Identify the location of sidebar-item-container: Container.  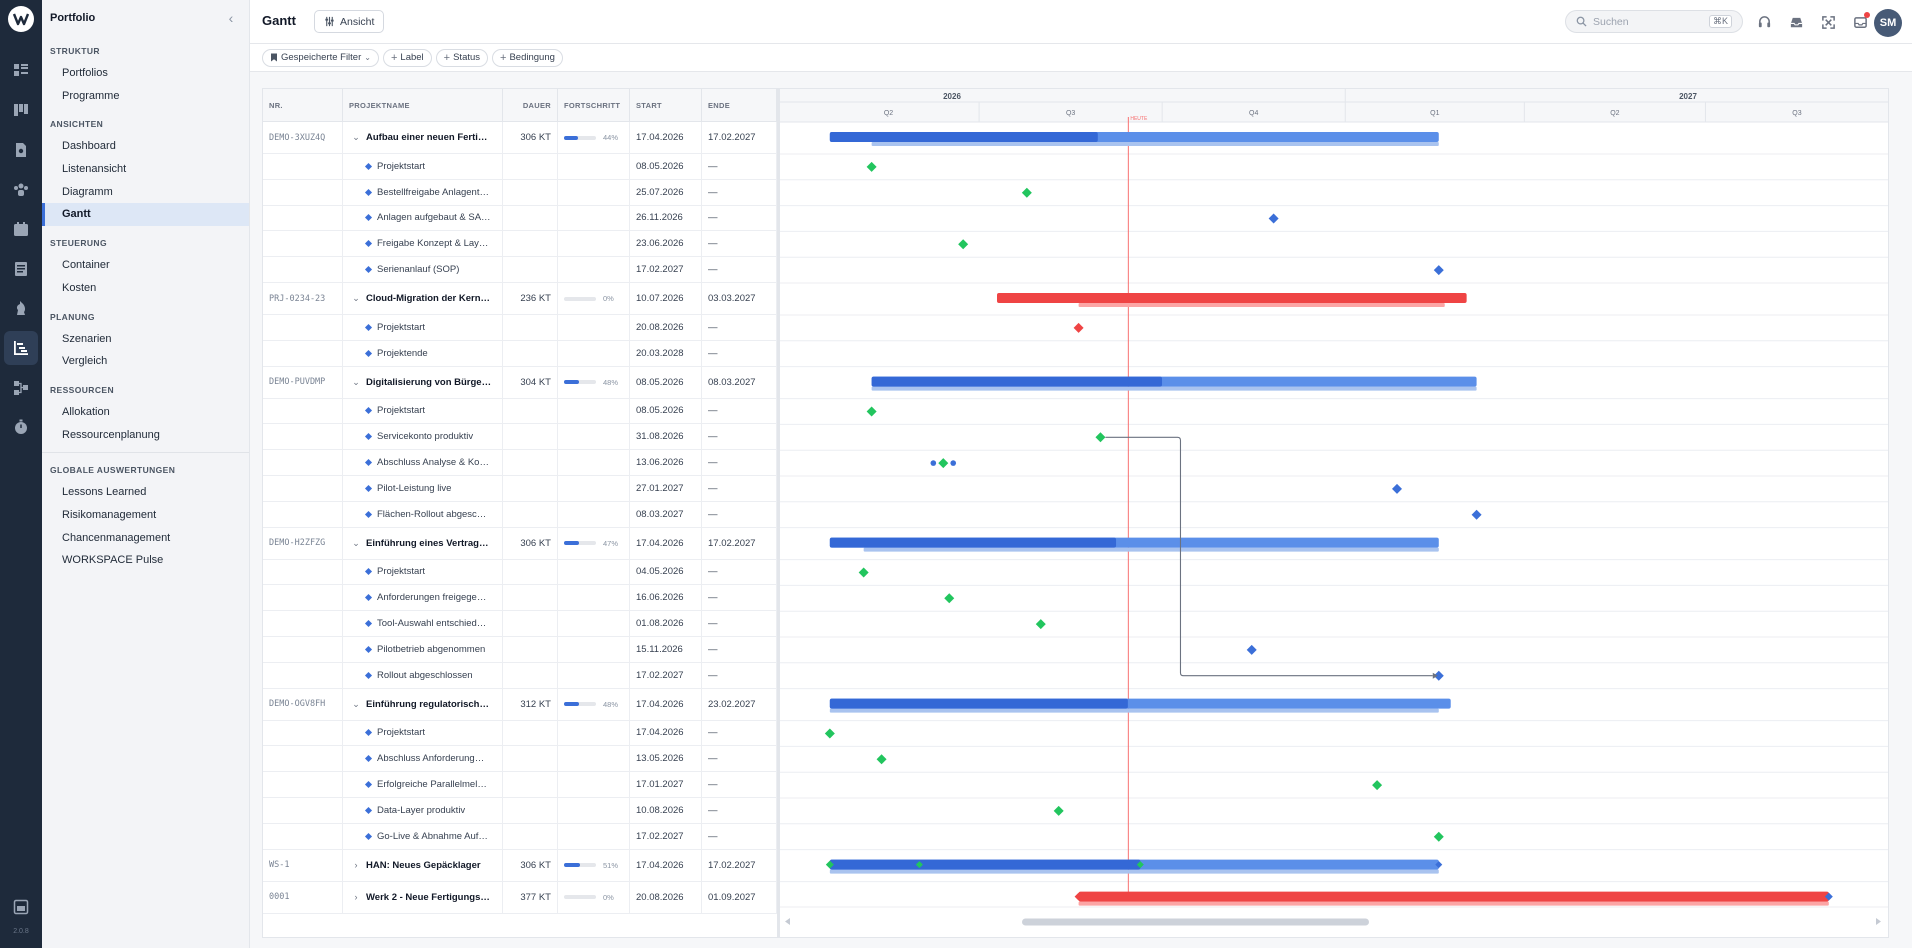
(86, 265).